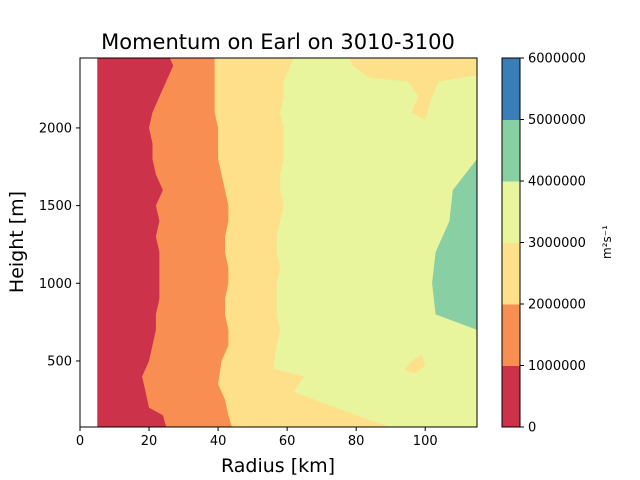  I want to click on colorbar-tick-label: 2000000, so click(557, 305).